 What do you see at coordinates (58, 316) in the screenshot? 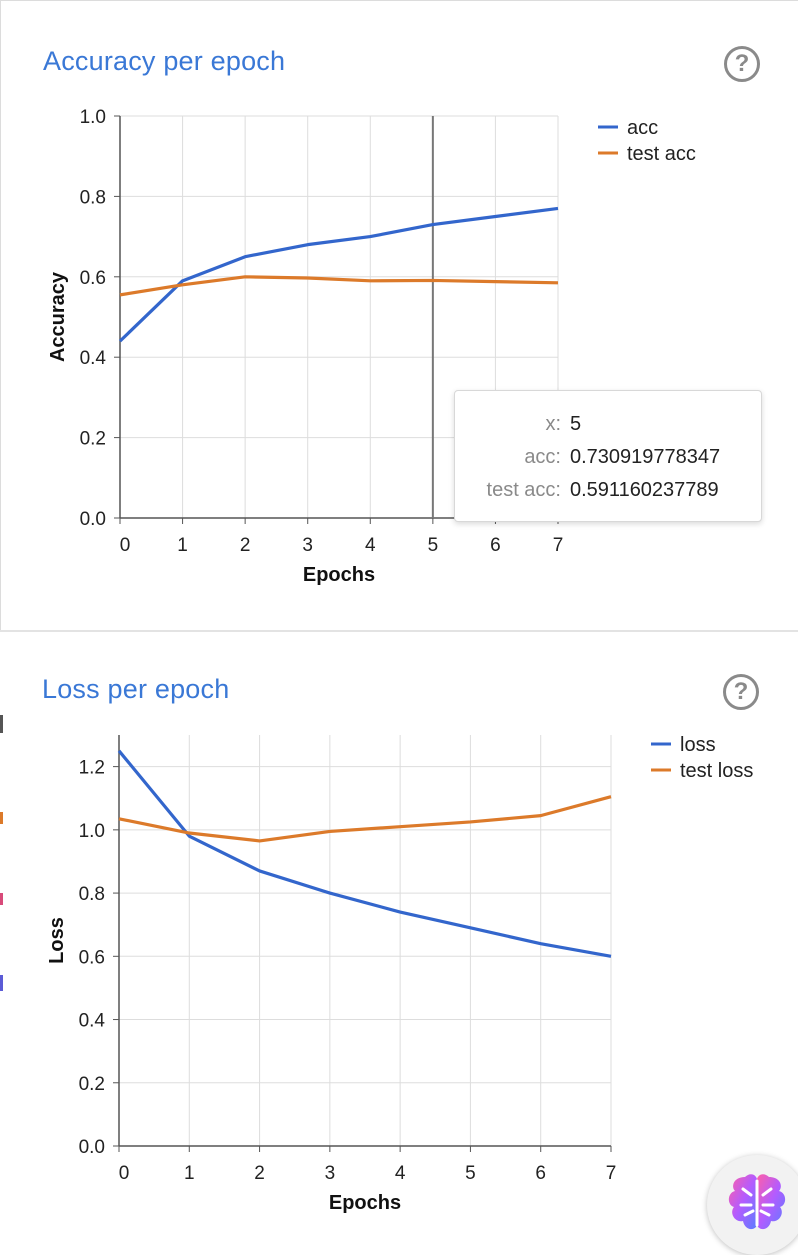
I see `y-axis-label: Accuracy` at bounding box center [58, 316].